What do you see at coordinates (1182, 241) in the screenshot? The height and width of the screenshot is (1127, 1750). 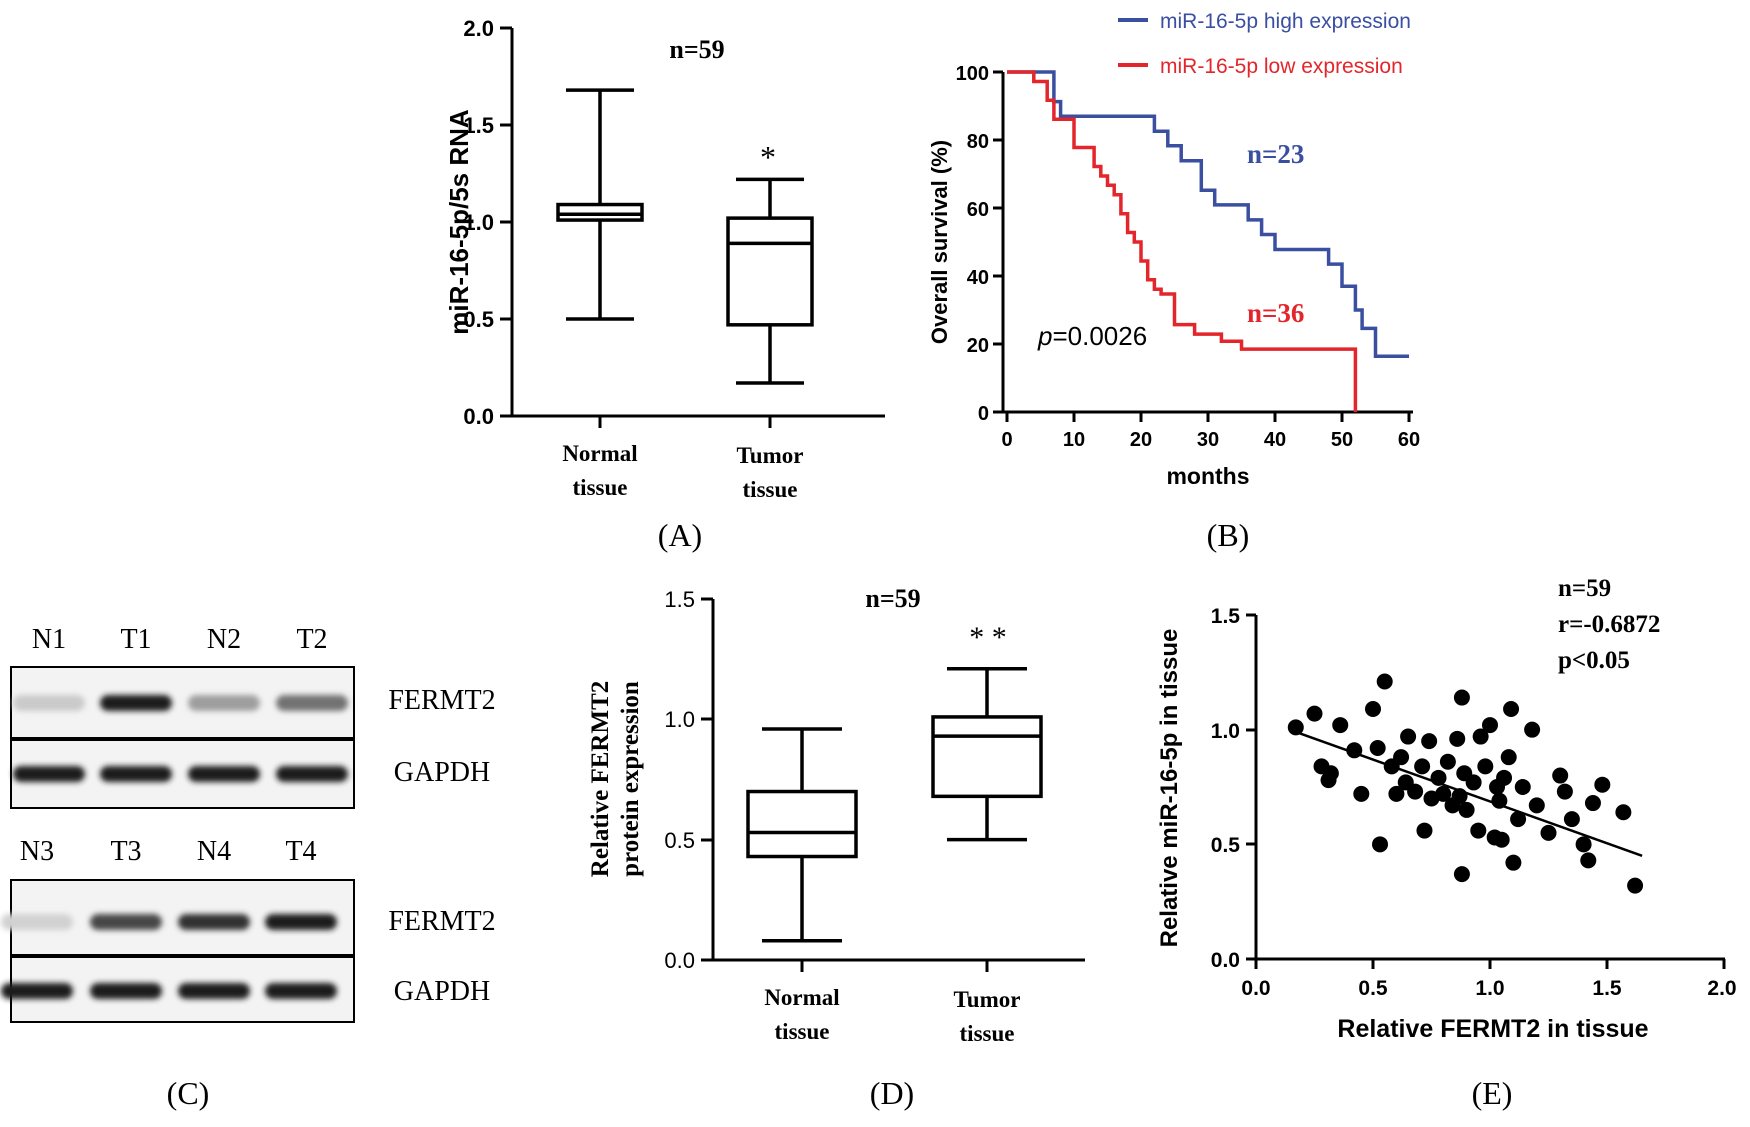 I see `panel-b-survival-line-low` at bounding box center [1182, 241].